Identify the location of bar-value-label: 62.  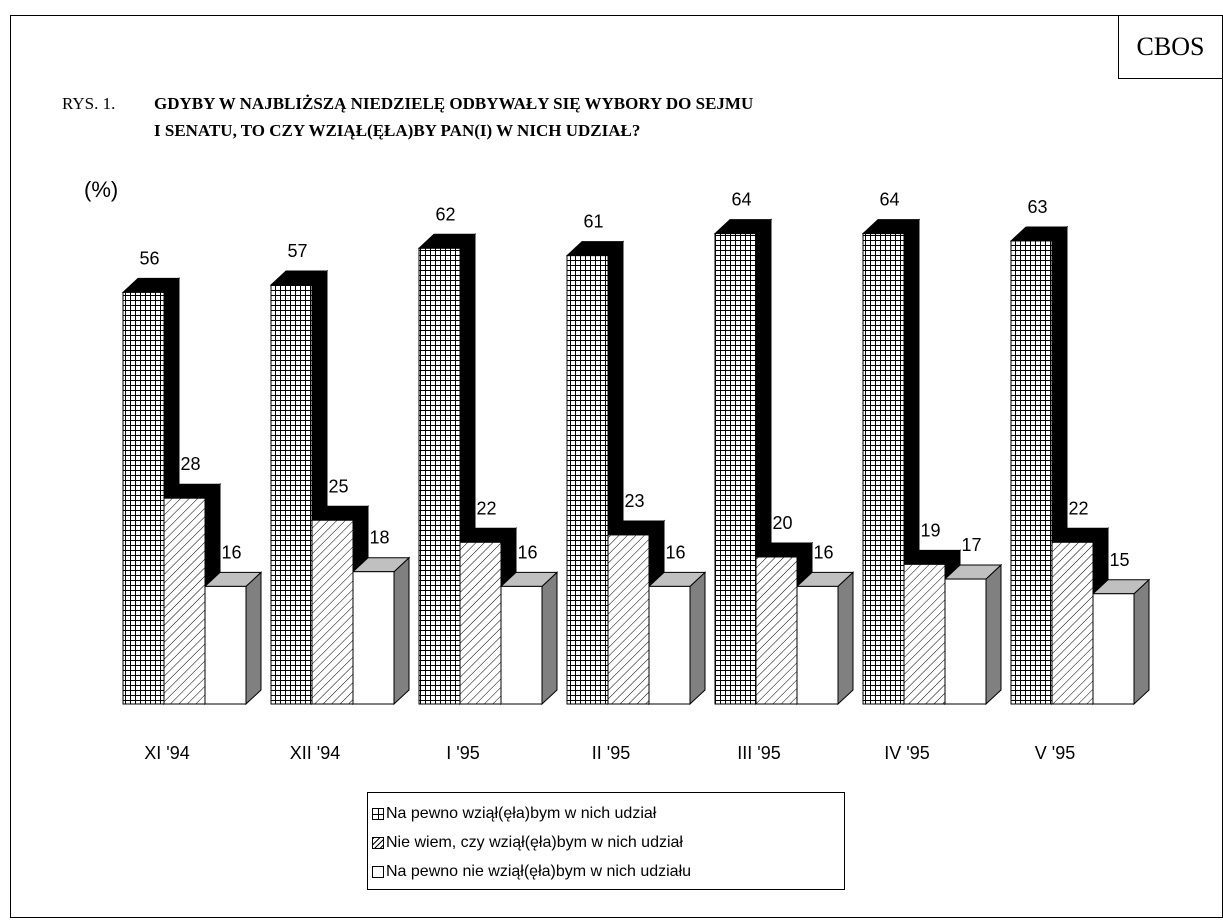
(445, 214).